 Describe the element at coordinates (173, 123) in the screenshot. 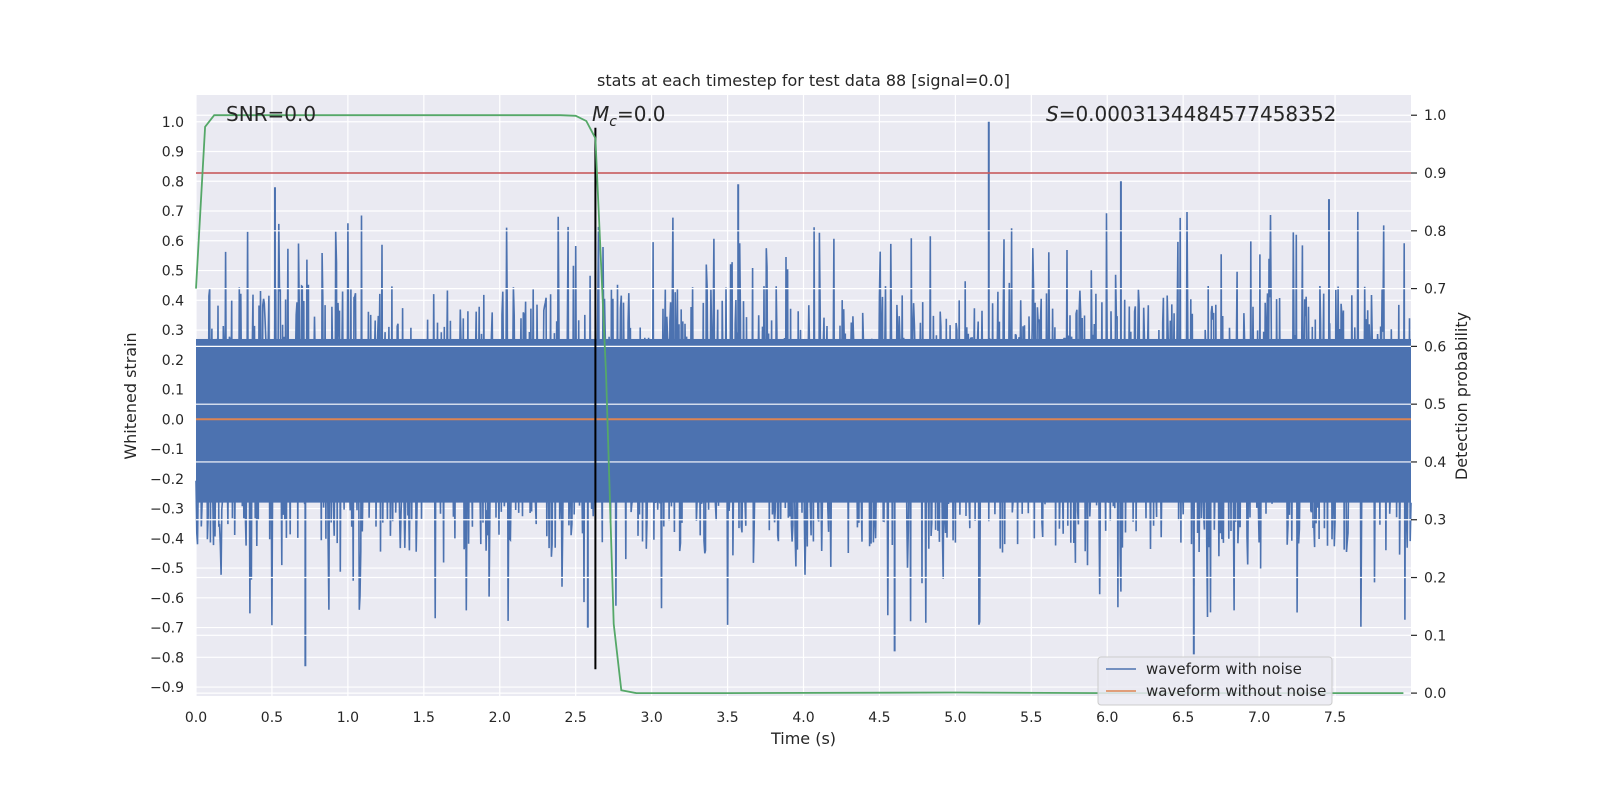

I see `y-tick-label-left: 1.0` at that location.